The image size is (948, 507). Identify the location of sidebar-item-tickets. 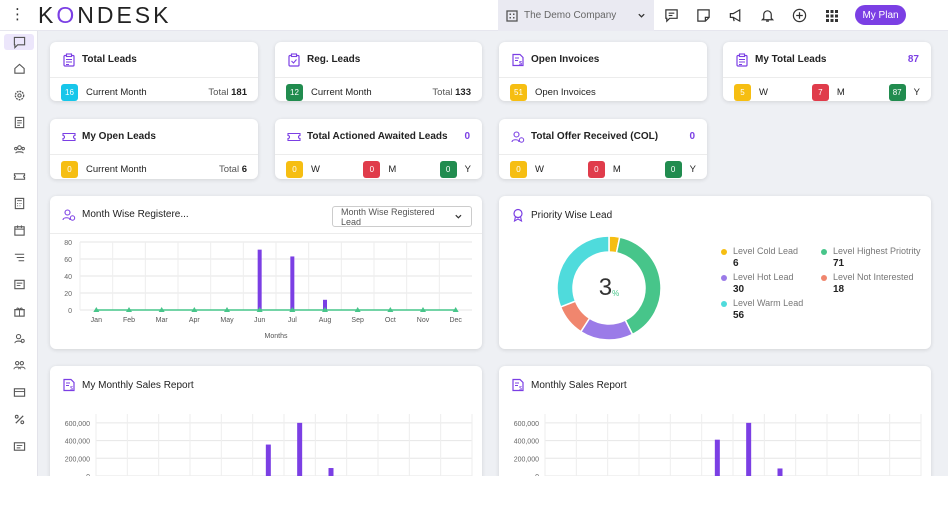
(19, 176).